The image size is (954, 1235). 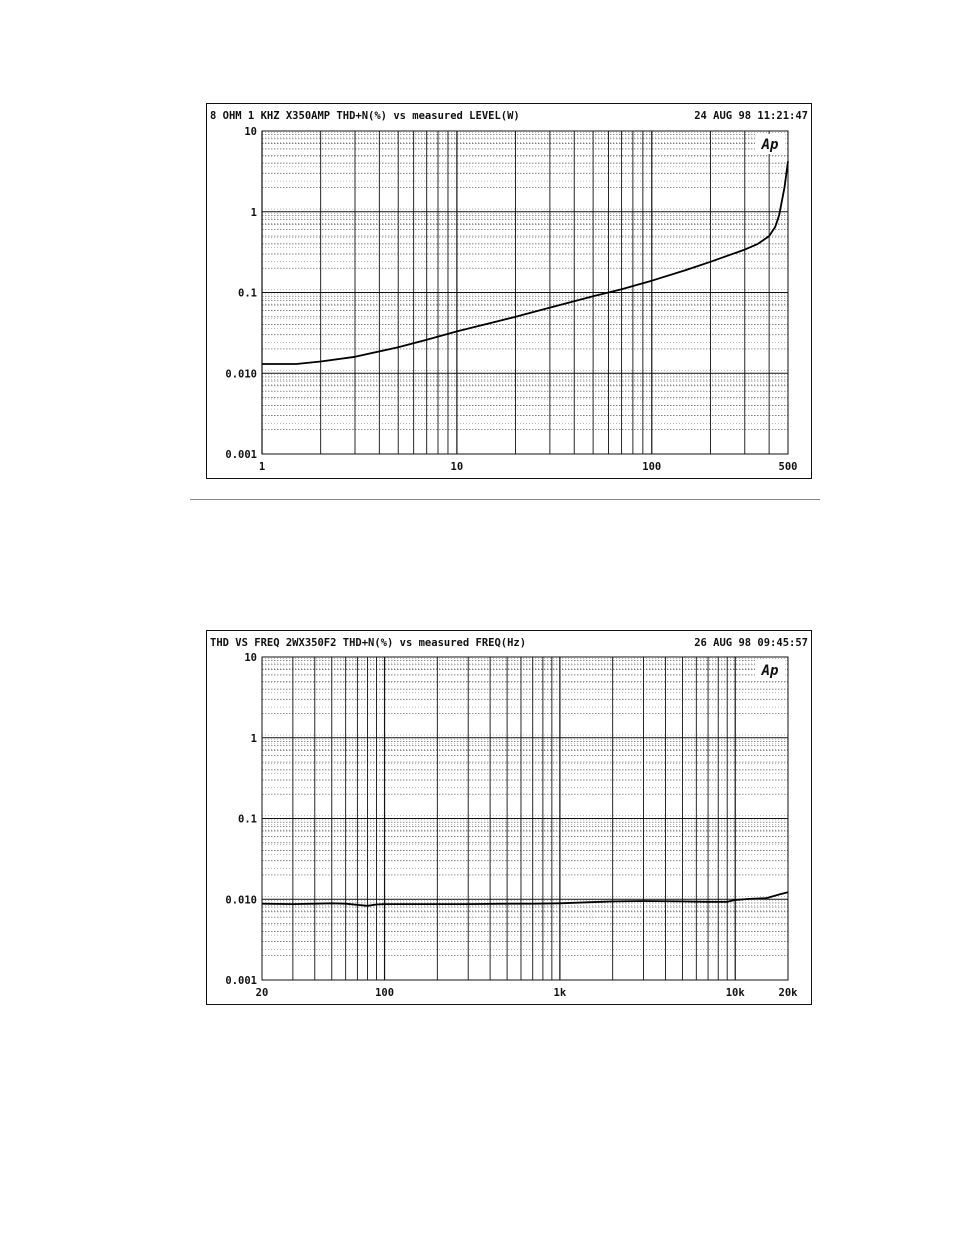 What do you see at coordinates (751, 643) in the screenshot?
I see `chart-timestamp: 26 AUG 98 09:45:57` at bounding box center [751, 643].